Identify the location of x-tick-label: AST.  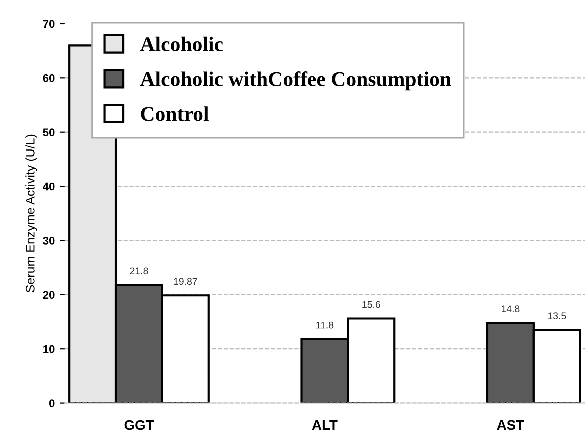
(510, 425).